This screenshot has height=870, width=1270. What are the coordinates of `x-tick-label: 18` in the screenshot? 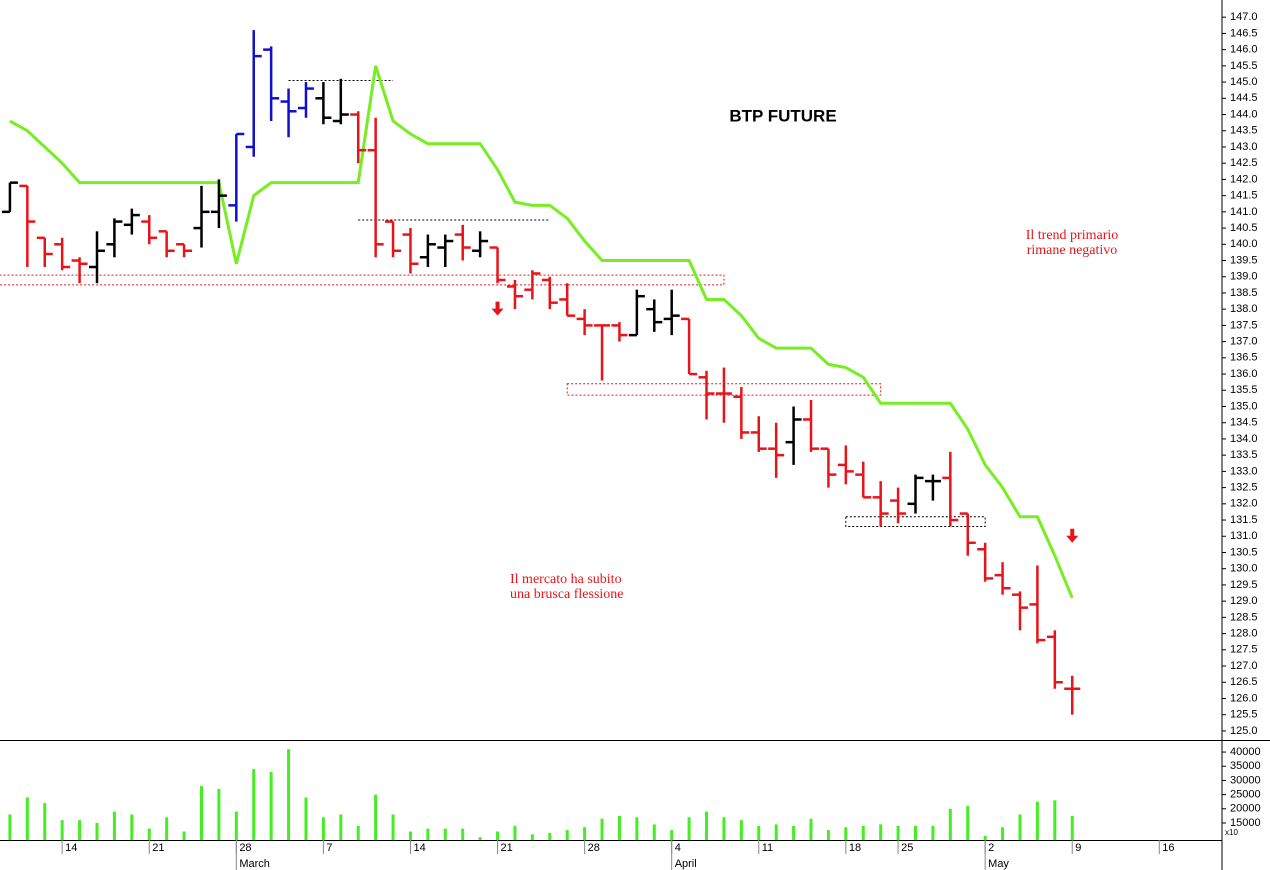 It's located at (855, 848).